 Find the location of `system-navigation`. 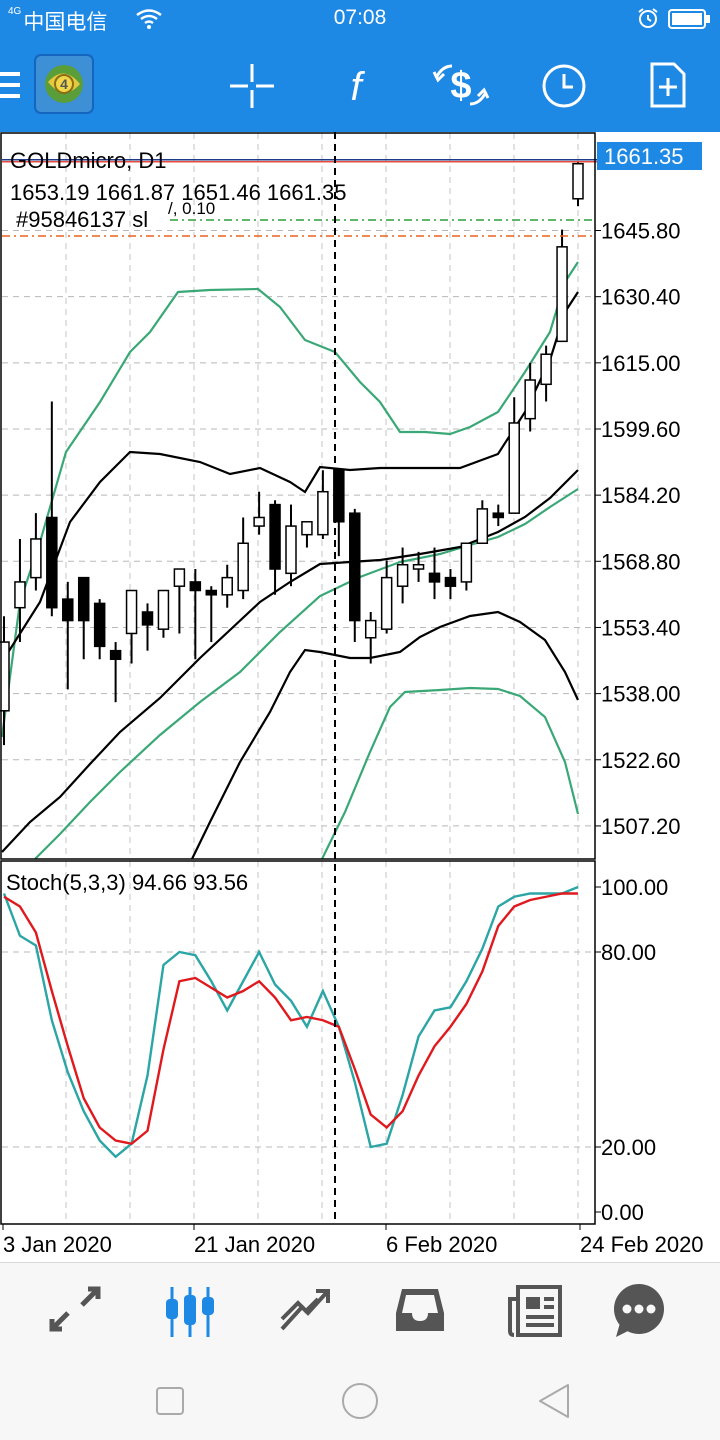

system-navigation is located at coordinates (360, 1399).